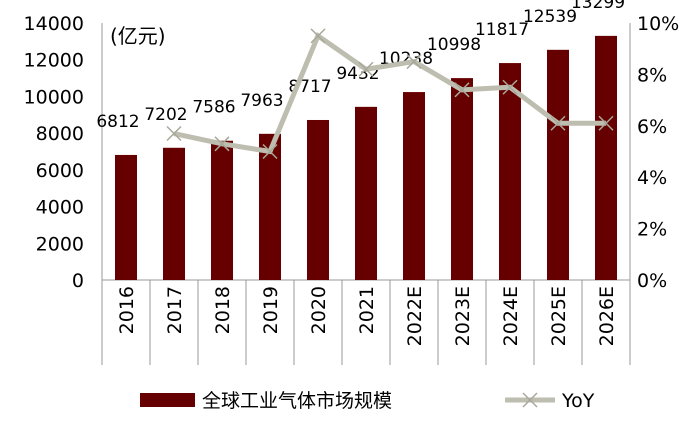 This screenshot has height=421, width=700. I want to click on right-tick-label: 6%, so click(652, 127).